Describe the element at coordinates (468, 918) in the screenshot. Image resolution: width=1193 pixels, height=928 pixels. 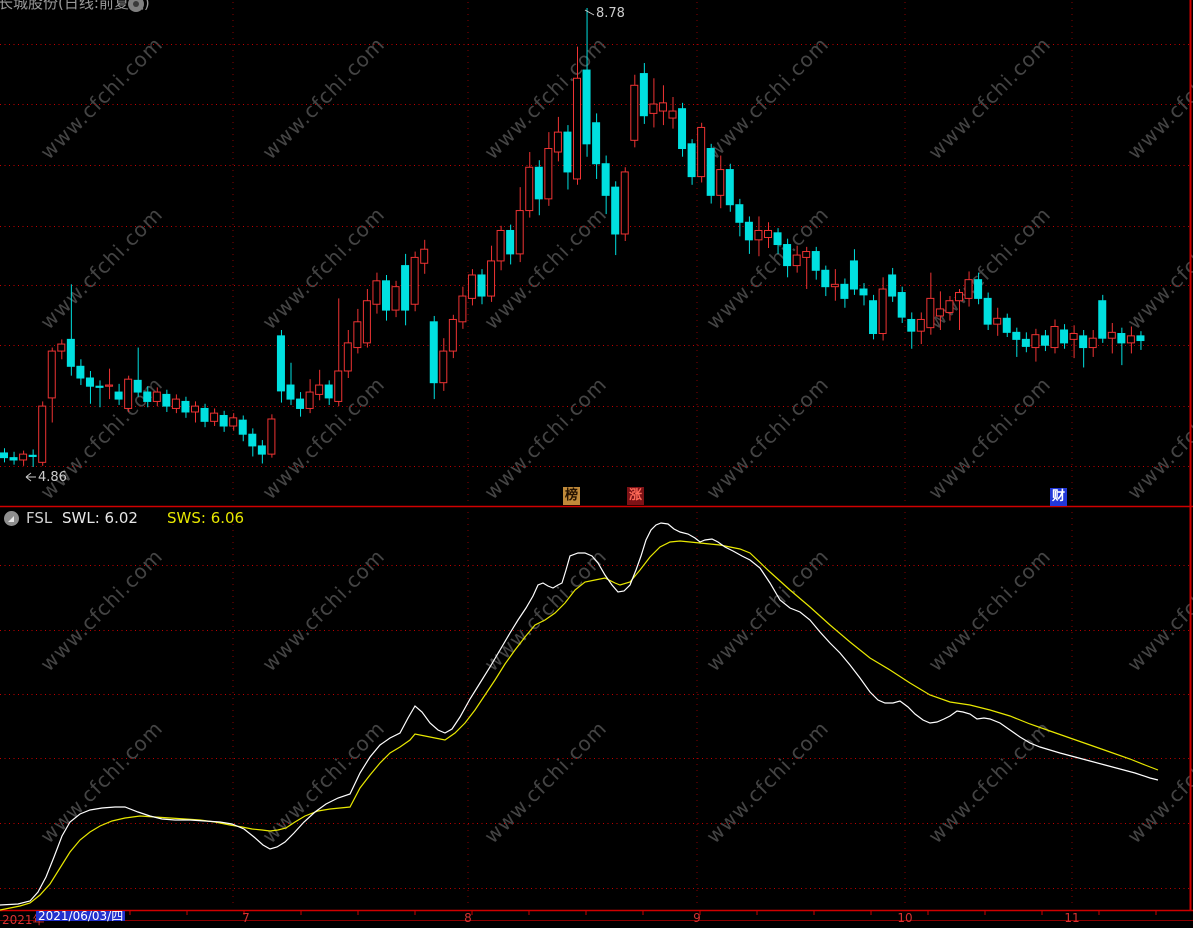
I see `axis-month-label: 8` at that location.